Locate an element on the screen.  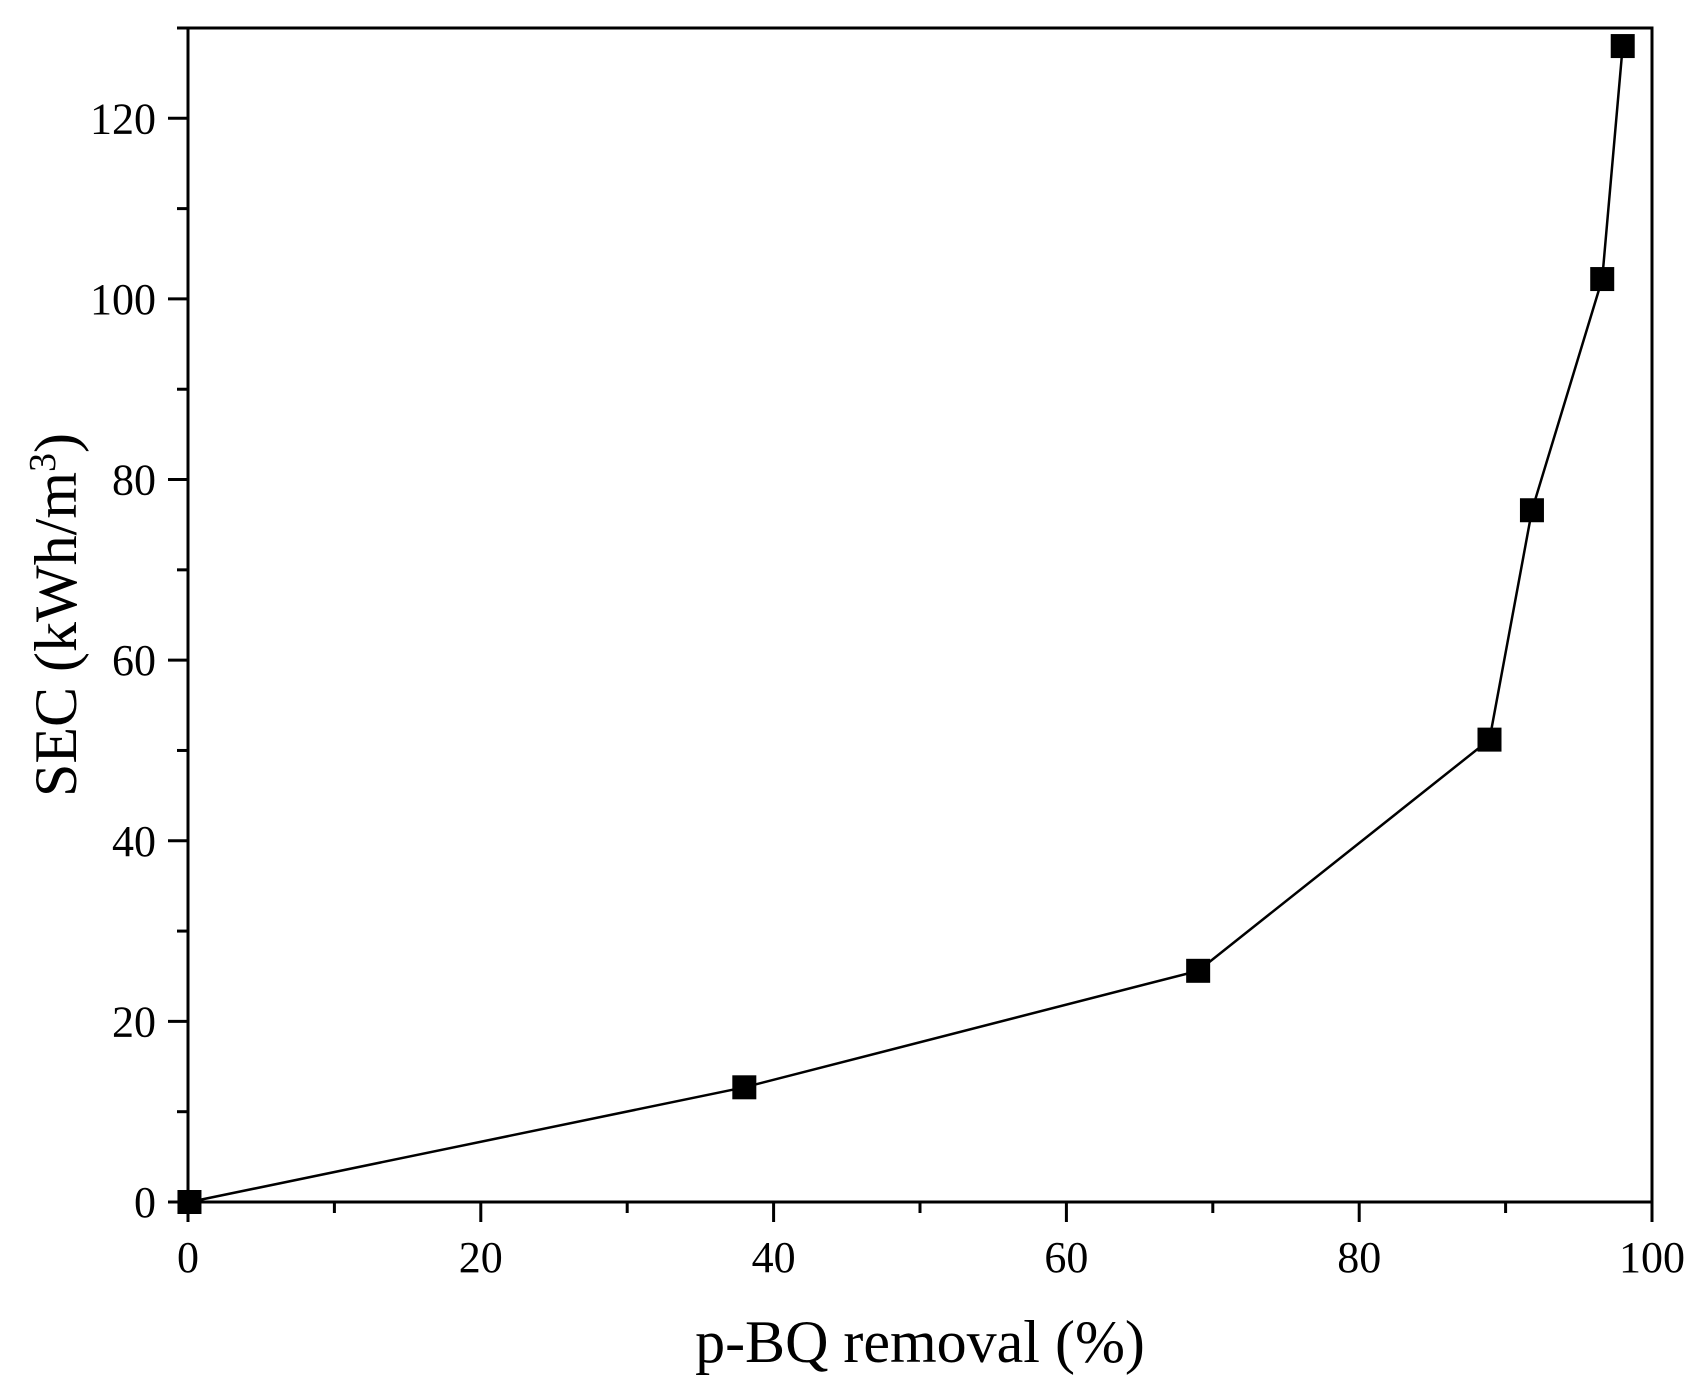
y-axis-title-close: ) is located at coordinates (56, 443).